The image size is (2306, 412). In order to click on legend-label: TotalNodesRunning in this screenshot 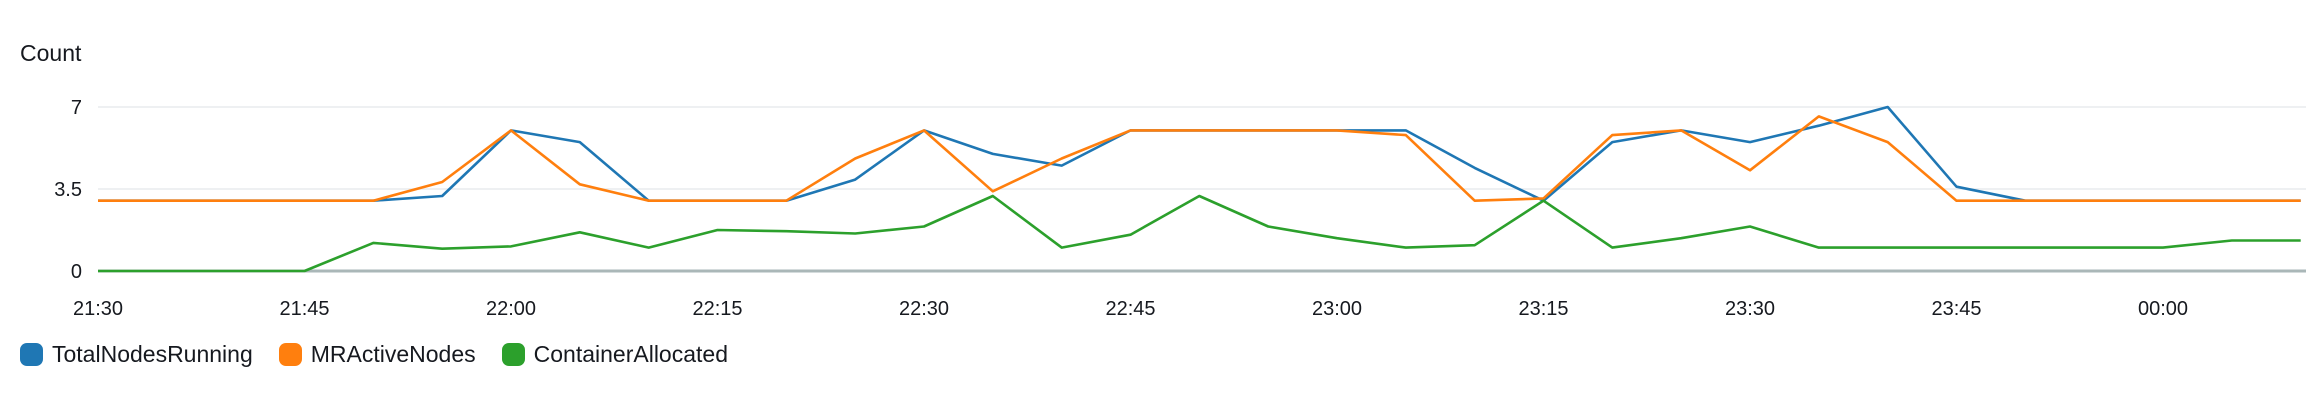, I will do `click(152, 354)`.